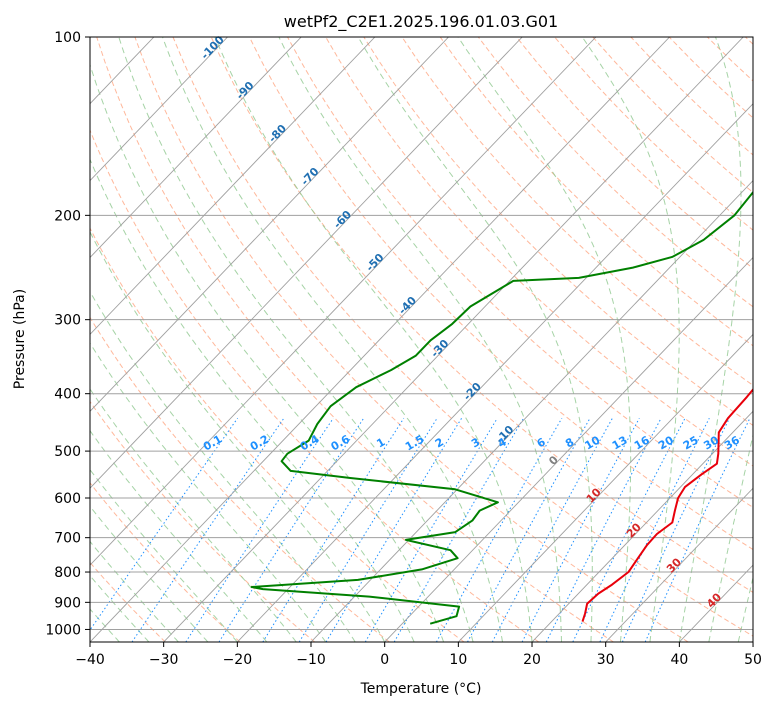  I want to click on x-tick-label: −30, so click(164, 660).